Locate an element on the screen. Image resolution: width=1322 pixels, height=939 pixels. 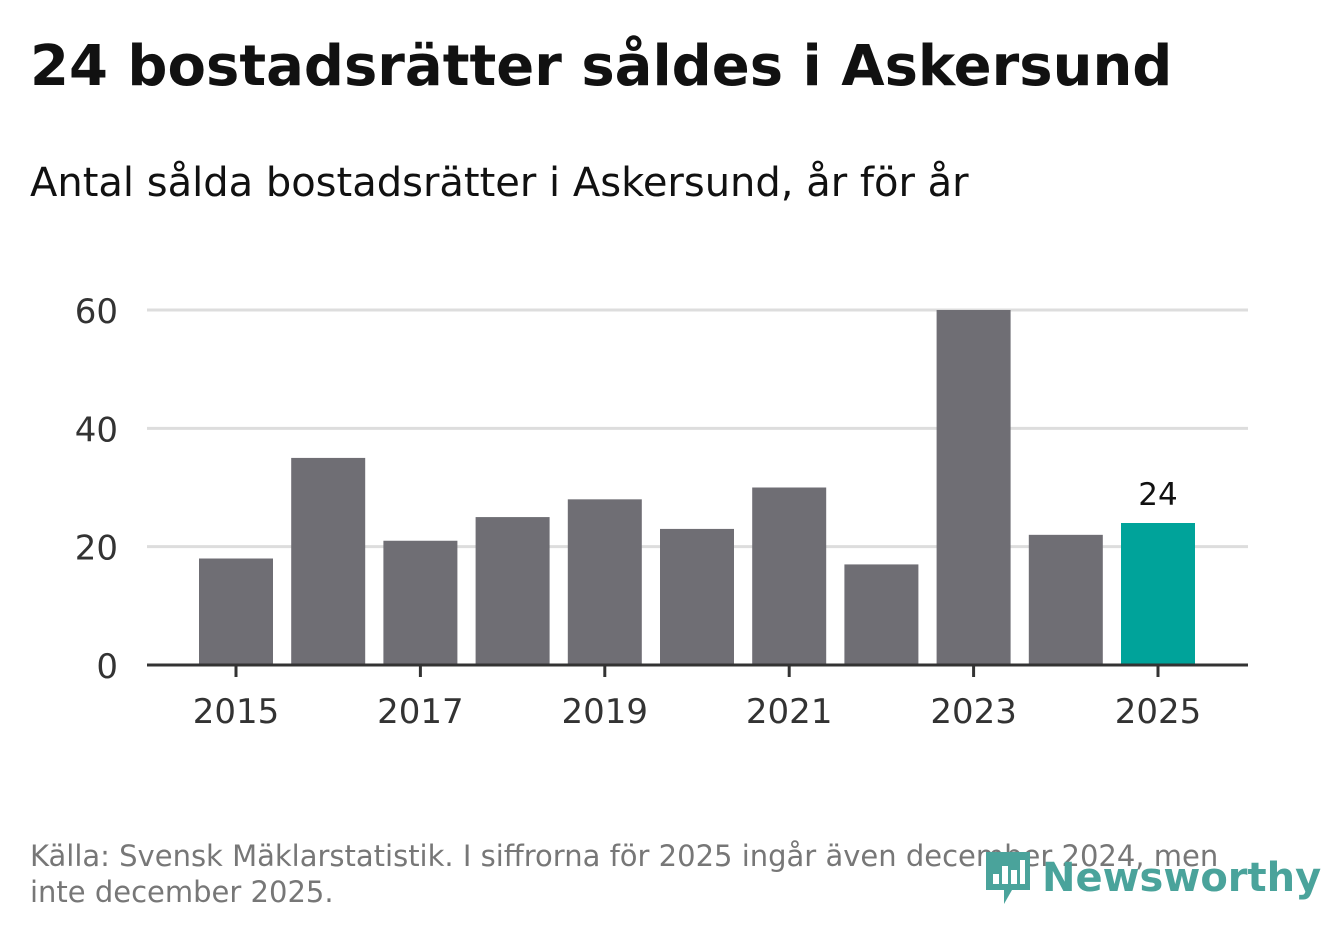
bar-2016 is located at coordinates (328, 561).